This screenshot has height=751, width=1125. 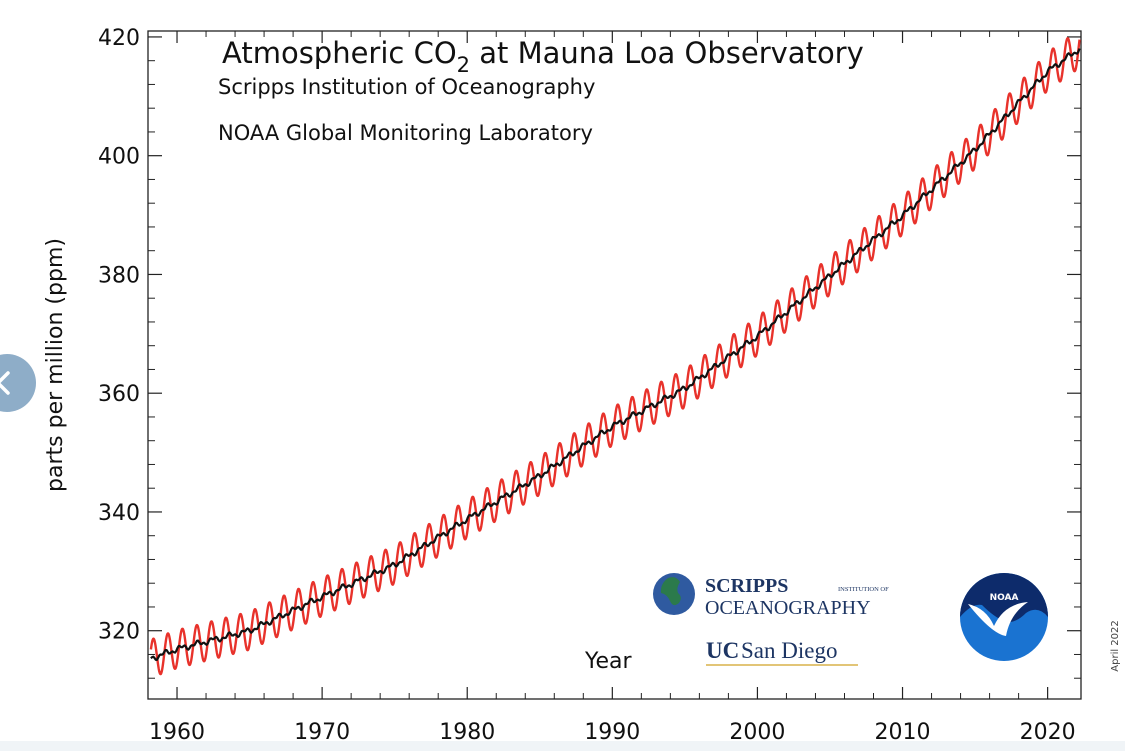 I want to click on scripps-logo: SCRIPPS INSTITUTION OF OCEANOGRAPHY, so click(x=771, y=596).